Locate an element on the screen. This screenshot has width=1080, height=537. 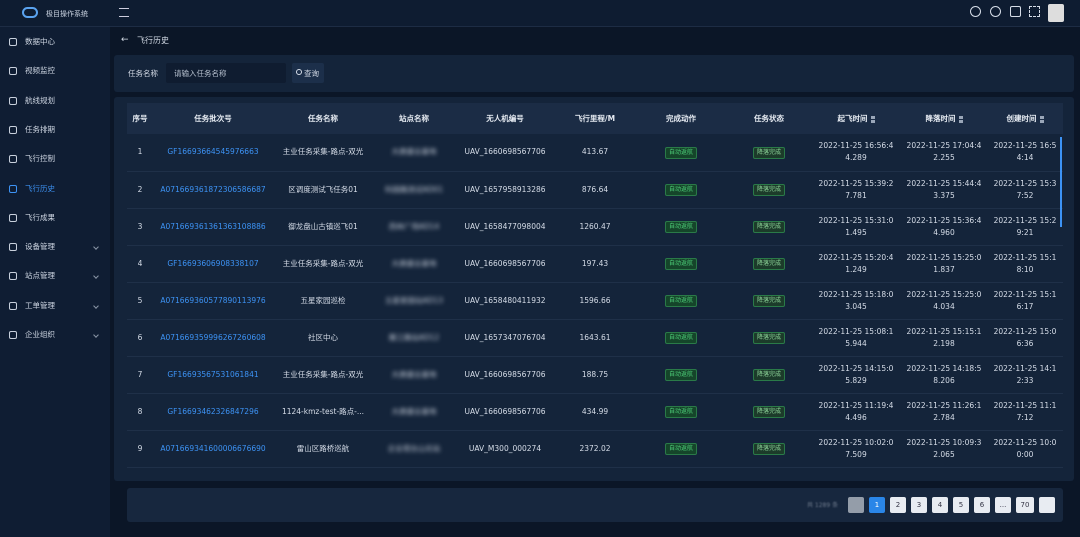
column-header: 飞行里程/M is located at coordinates (595, 118).